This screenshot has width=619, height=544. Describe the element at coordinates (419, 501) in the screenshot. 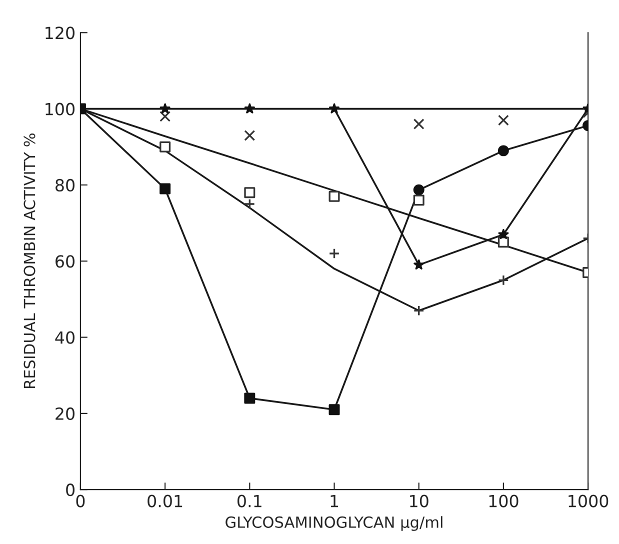

I see `x-tick-label: 10` at that location.